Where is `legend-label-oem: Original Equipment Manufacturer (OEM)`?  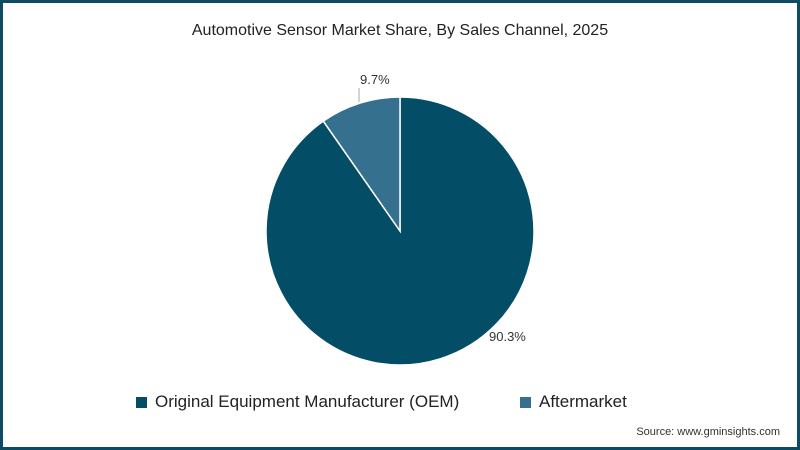
legend-label-oem: Original Equipment Manufacturer (OEM) is located at coordinates (307, 401).